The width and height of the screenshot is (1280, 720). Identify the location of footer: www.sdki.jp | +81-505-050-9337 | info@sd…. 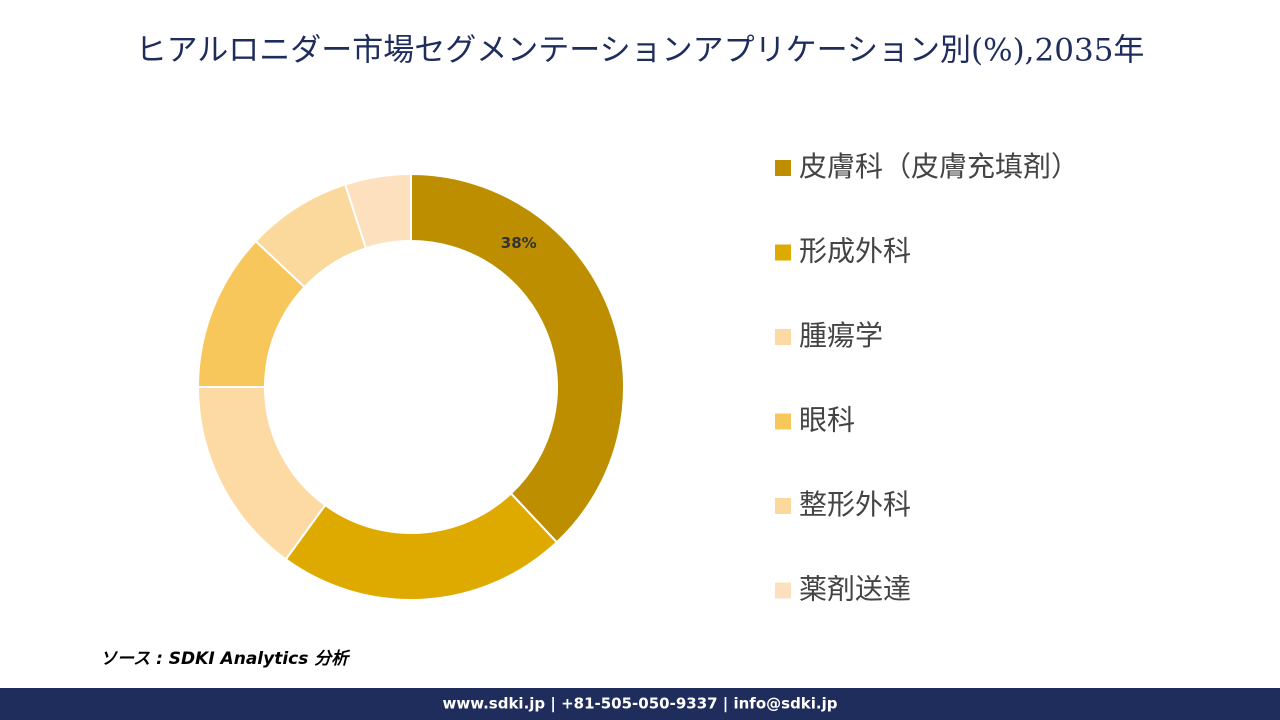
(639, 704).